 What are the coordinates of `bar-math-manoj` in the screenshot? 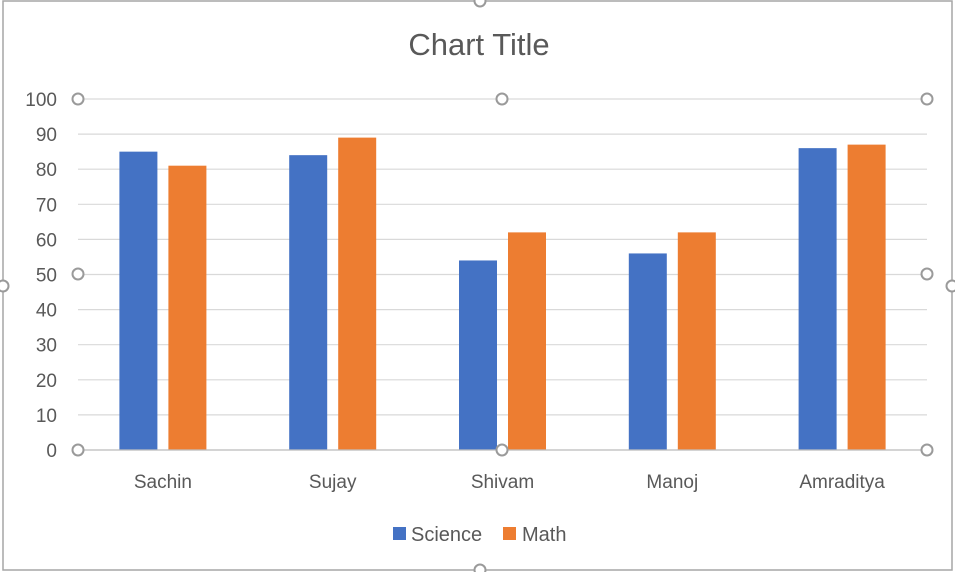 It's located at (697, 341).